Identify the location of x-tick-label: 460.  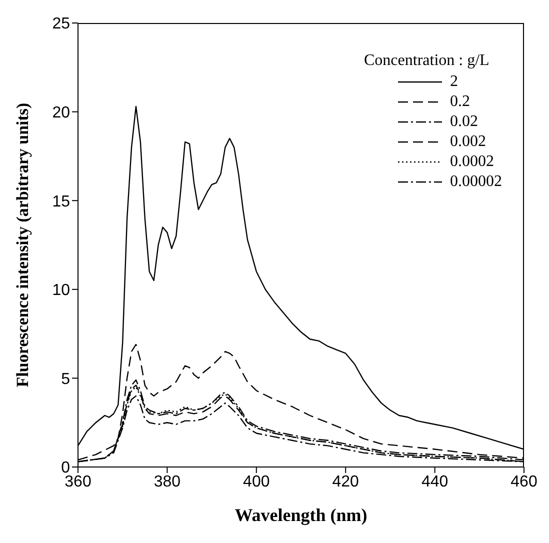
(524, 481).